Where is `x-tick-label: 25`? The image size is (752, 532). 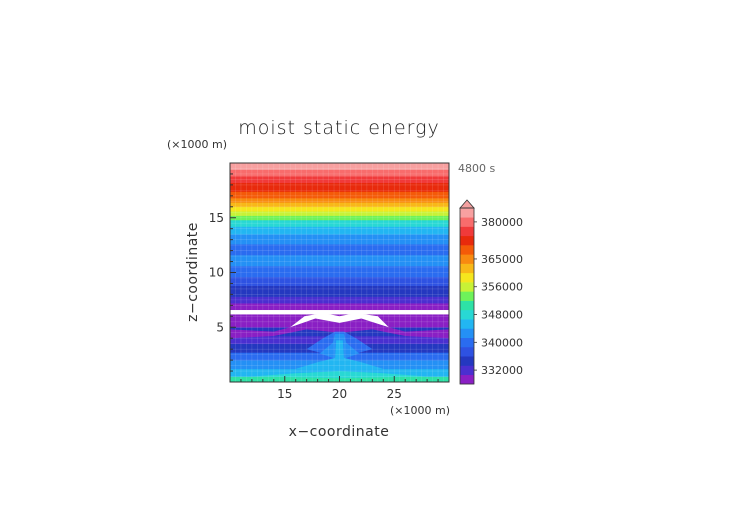 x-tick-label: 25 is located at coordinates (394, 394).